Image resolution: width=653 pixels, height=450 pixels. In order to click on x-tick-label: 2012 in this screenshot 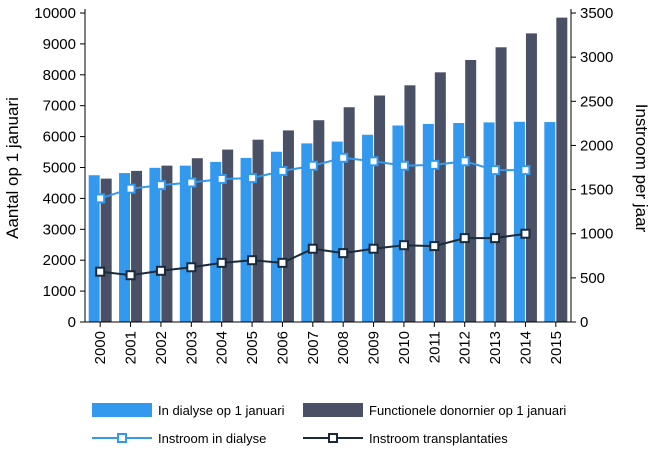, I will do `click(465, 347)`.